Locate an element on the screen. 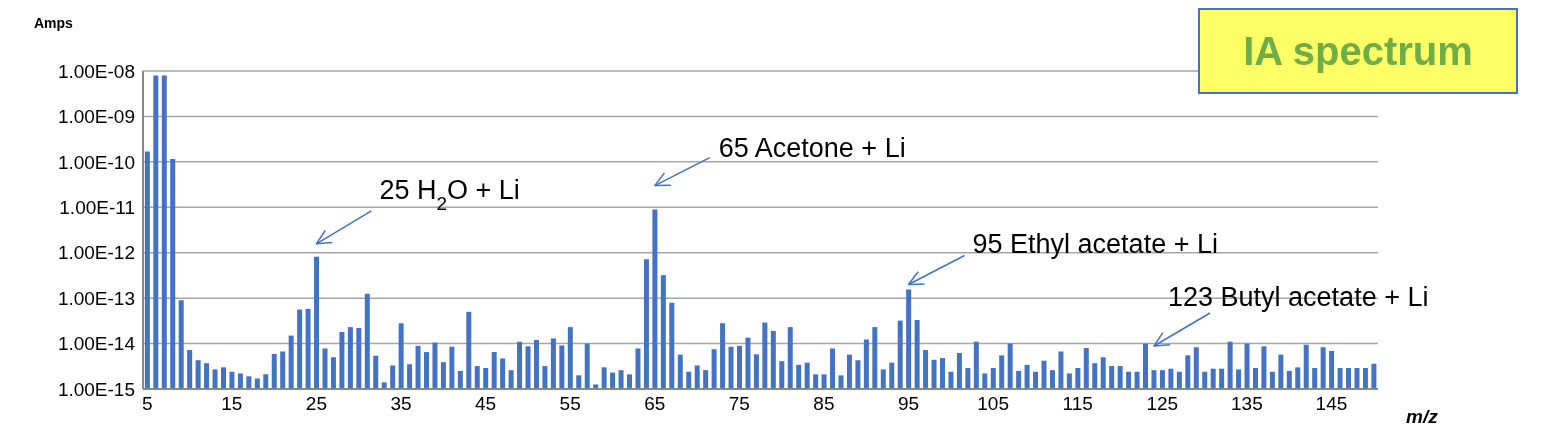 Image resolution: width=1547 pixels, height=439 pixels. chart-title: IA spectrum is located at coordinates (1358, 51).